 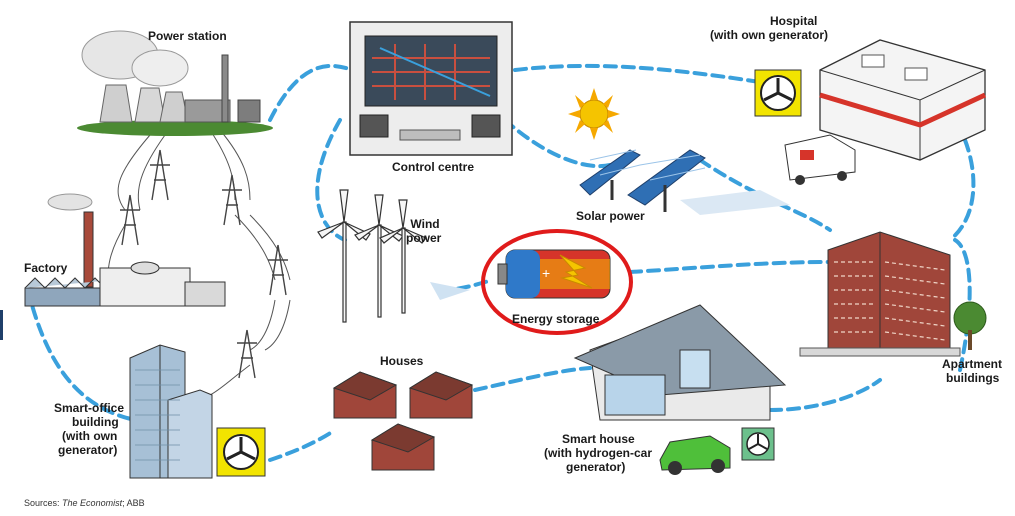 What do you see at coordinates (973, 378) in the screenshot?
I see `label-apartment-line2: buildings` at bounding box center [973, 378].